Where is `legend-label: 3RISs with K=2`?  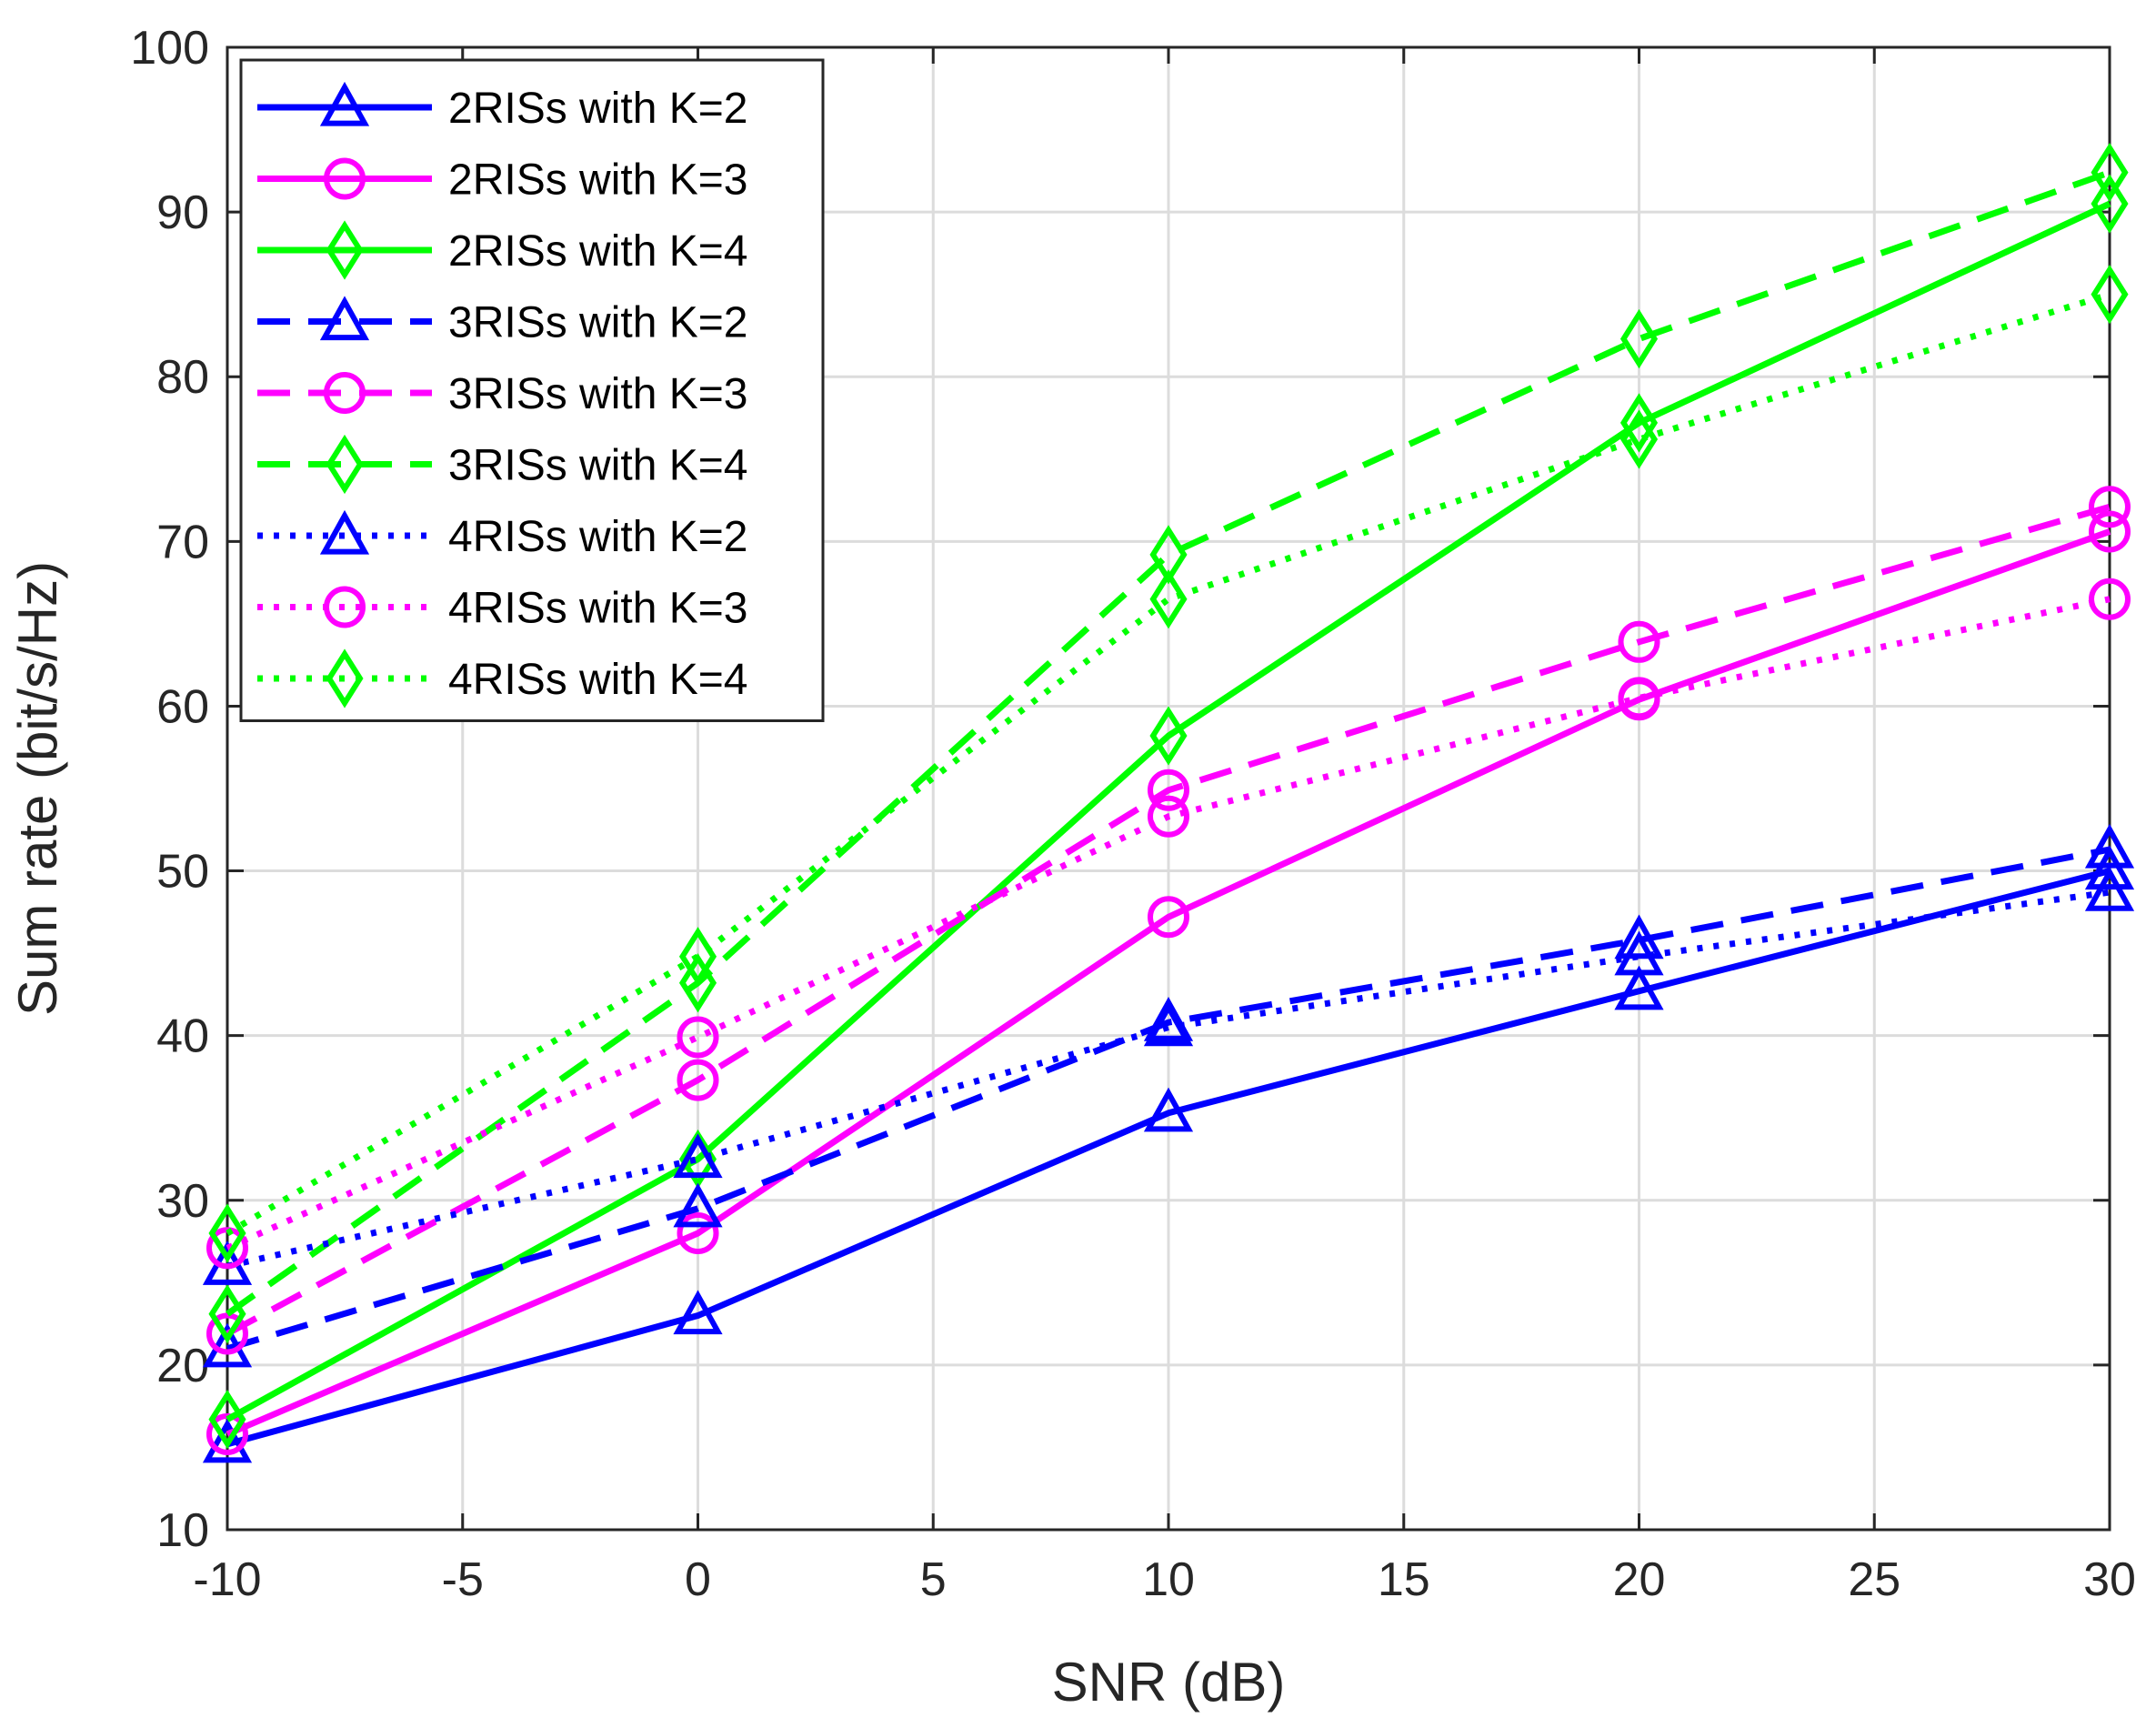
legend-label: 3RISs with K=2 is located at coordinates (597, 323).